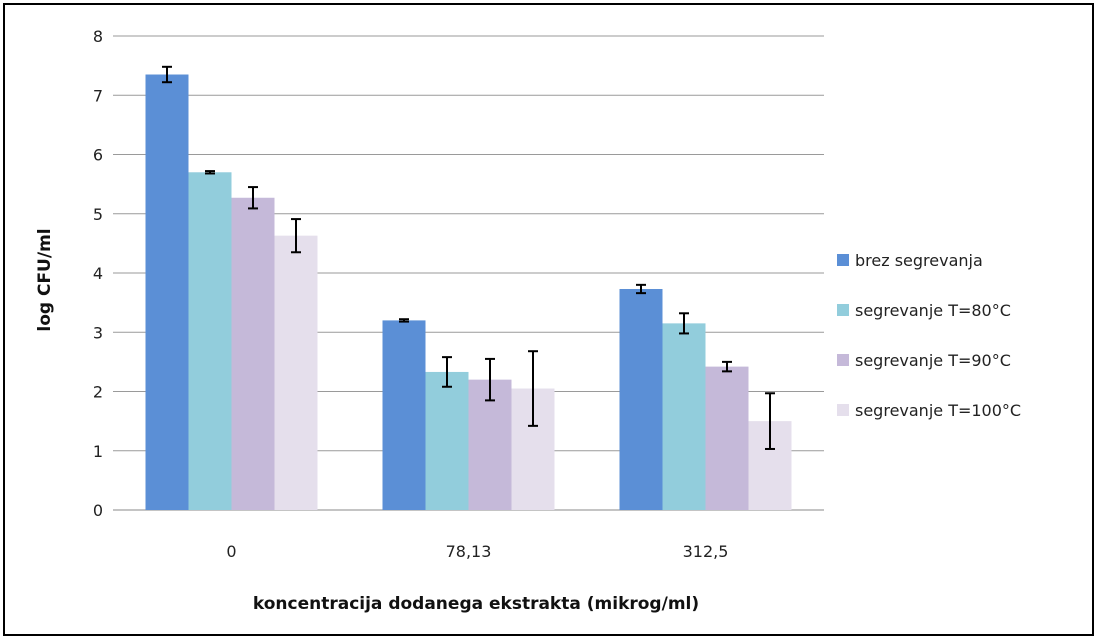 This screenshot has width=1097, height=639. I want to click on legend-item: segrevanje T=80°C, so click(924, 310).